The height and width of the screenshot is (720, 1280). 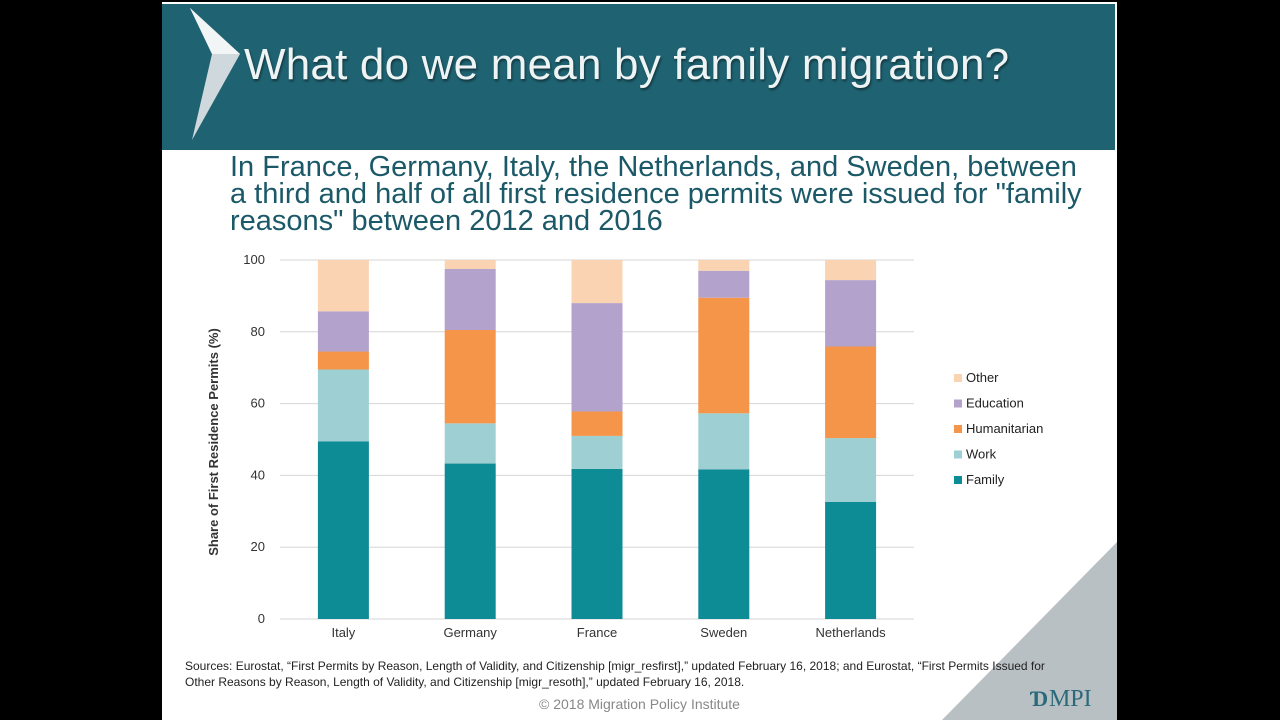 I want to click on mpi-logo-text: MPI, so click(x=1070, y=698).